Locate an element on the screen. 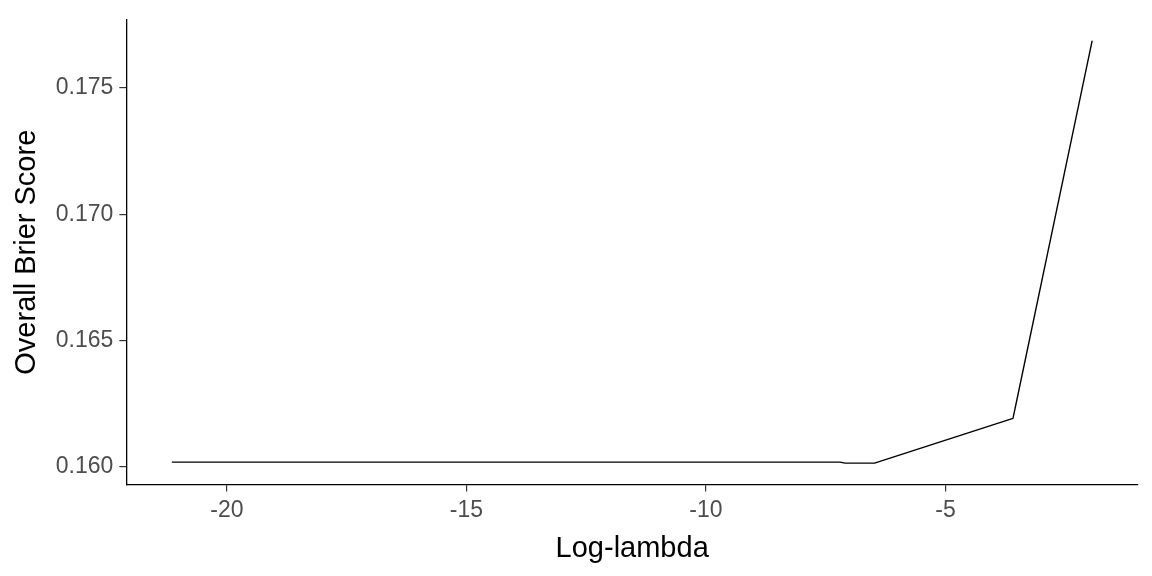 This screenshot has width=1152, height=576. x-axis-title: Log-lambda is located at coordinates (632, 546).